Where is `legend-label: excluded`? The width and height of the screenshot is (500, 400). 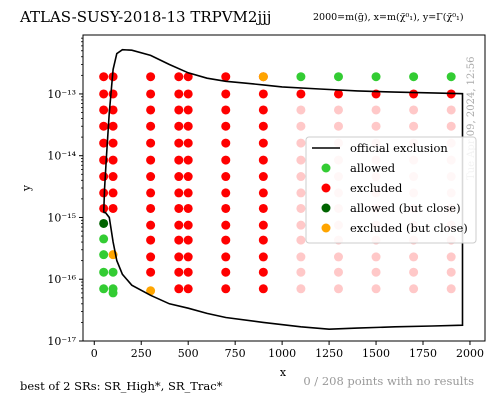
legend-label: excluded is located at coordinates (376, 188).